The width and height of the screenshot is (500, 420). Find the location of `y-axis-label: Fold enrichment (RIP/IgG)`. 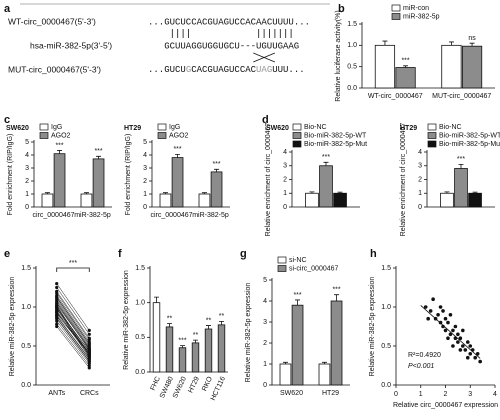

y-axis-label: Fold enrichment (RIP/IgG) is located at coordinates (10, 175).